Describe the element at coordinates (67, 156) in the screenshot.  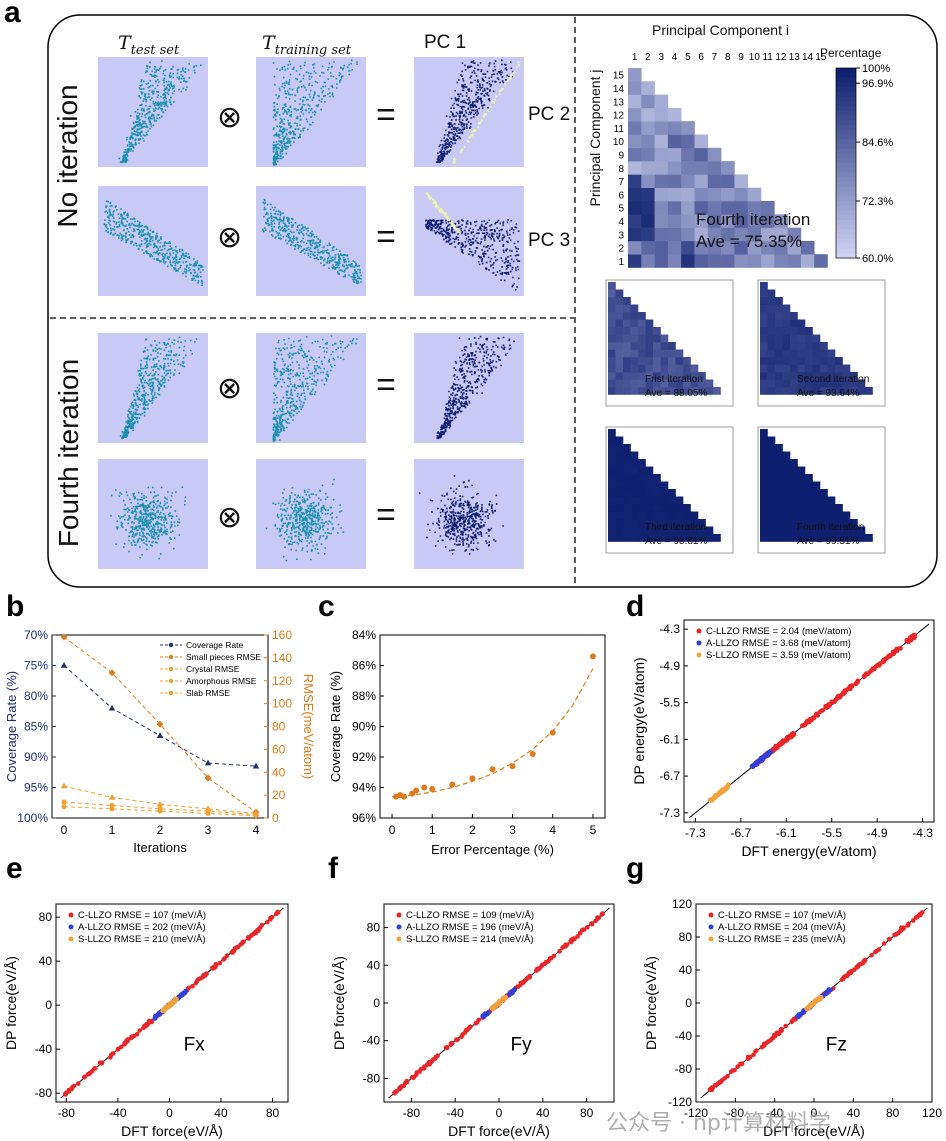
I see `row-group-no-iteration: No iteration` at that location.